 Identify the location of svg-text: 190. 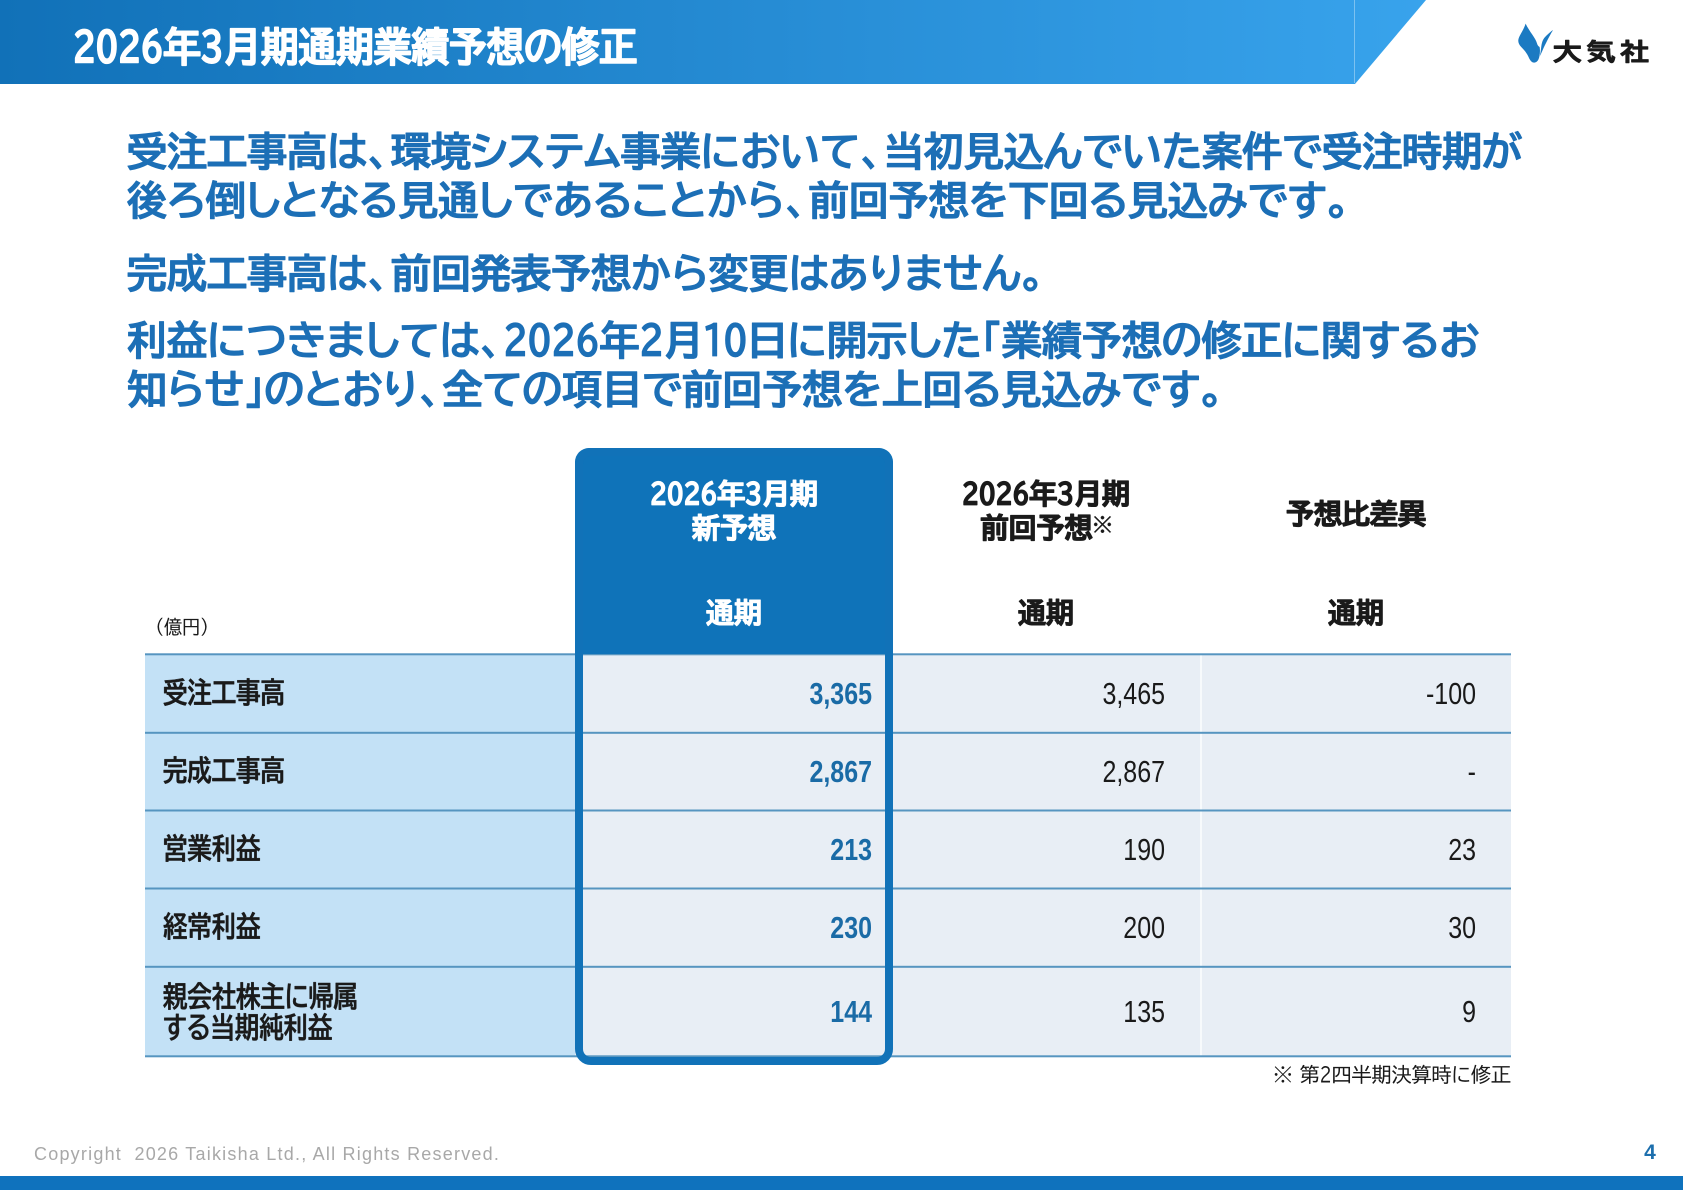
(1144, 850).